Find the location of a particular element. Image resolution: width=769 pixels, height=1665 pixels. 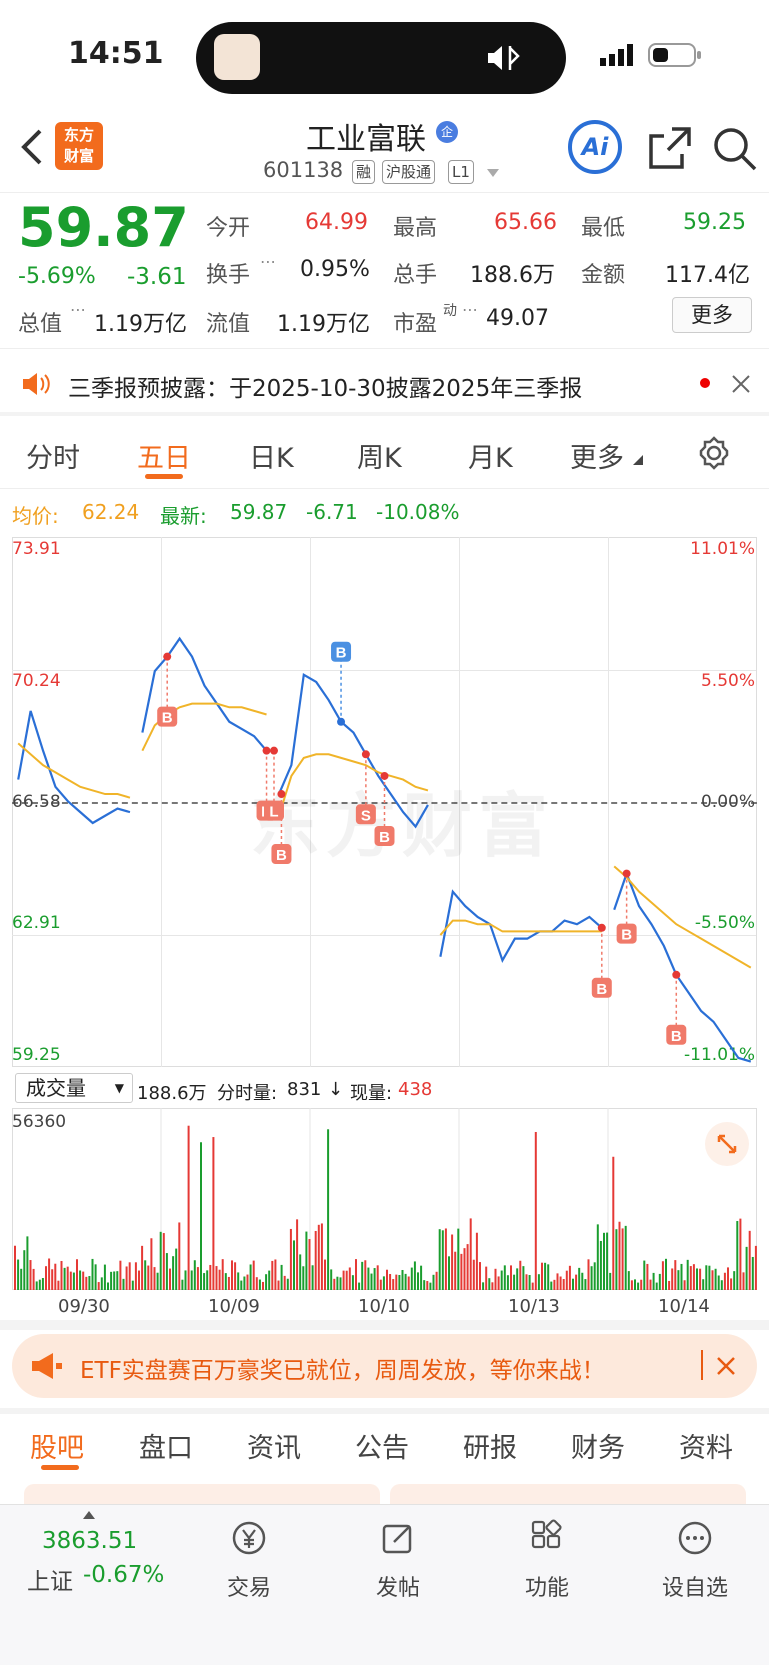

nav-function: 功能 is located at coordinates (547, 1559).